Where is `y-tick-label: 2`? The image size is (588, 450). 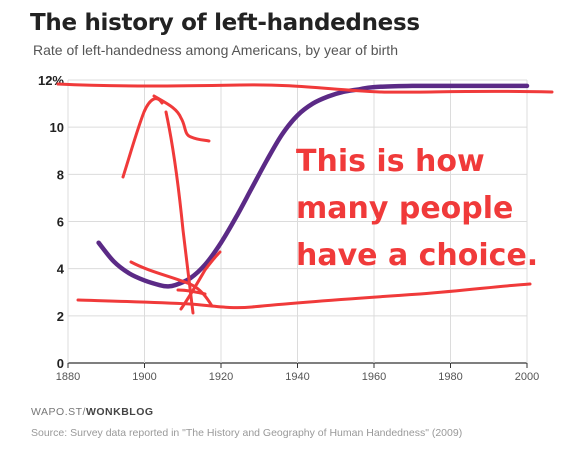
y-tick-label: 2 is located at coordinates (60, 316).